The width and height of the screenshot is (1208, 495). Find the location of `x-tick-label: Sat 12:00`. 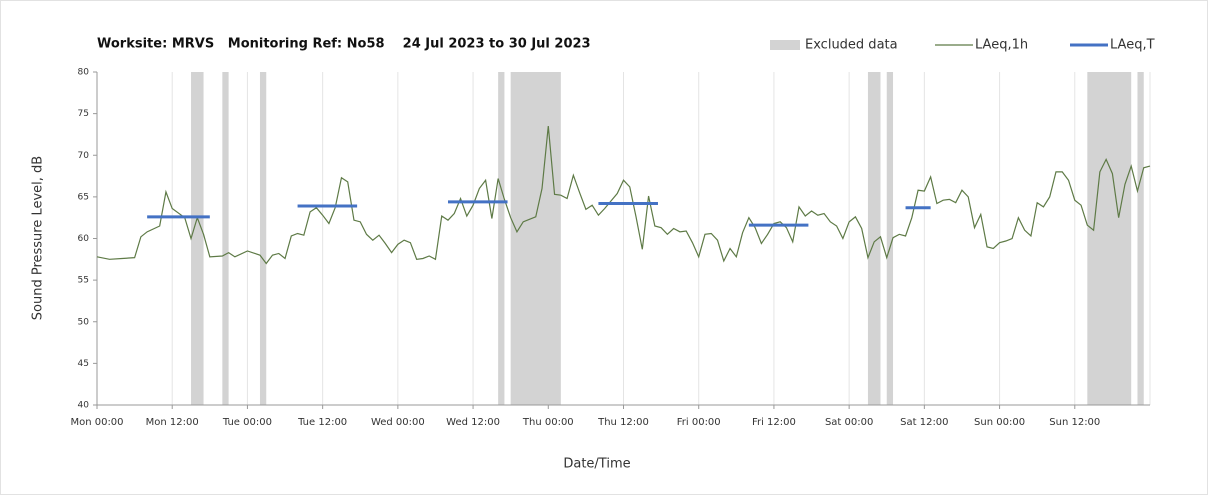

x-tick-label: Sat 12:00 is located at coordinates (924, 422).